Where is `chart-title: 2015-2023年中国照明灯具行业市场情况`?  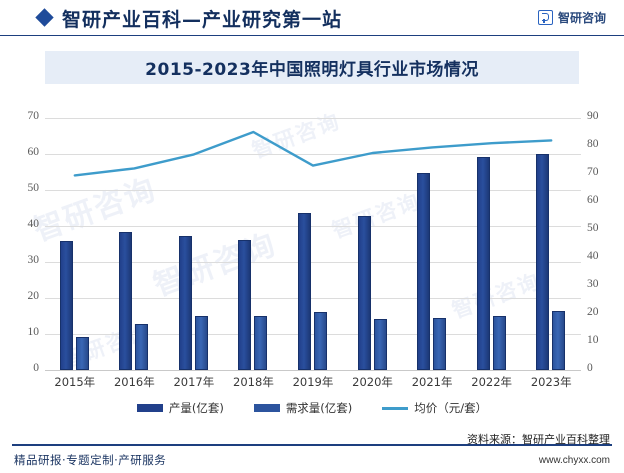
chart-title: 2015-2023年中国照明灯具行业市场情况 is located at coordinates (312, 70).